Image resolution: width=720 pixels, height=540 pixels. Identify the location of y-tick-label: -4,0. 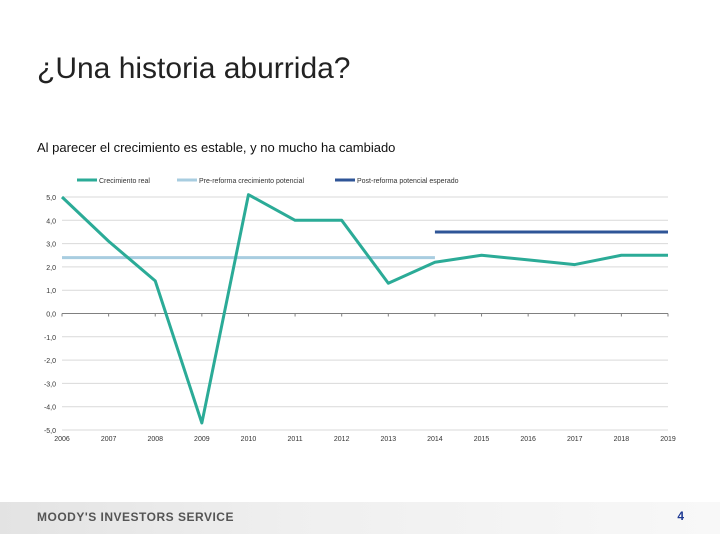
(50, 408).